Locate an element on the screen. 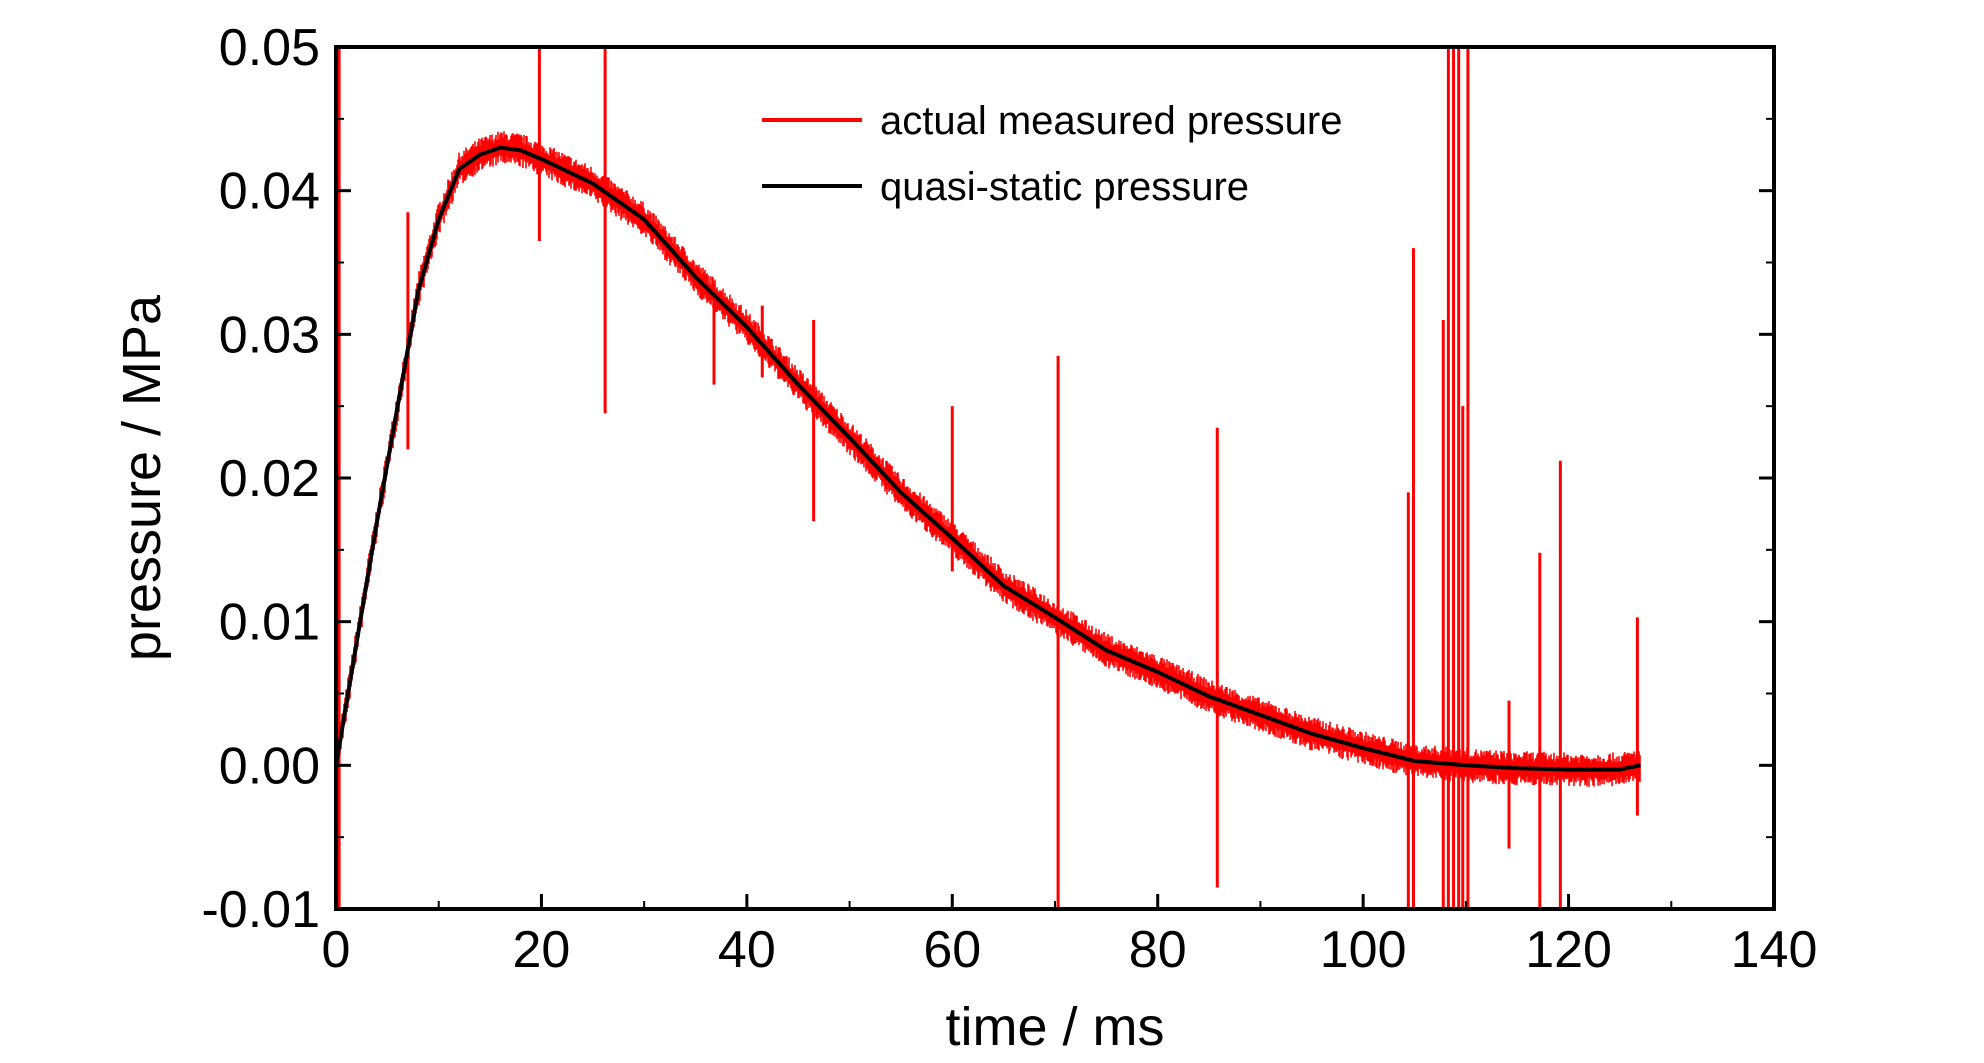  x-tick-label-4: 80 is located at coordinates (1158, 950).